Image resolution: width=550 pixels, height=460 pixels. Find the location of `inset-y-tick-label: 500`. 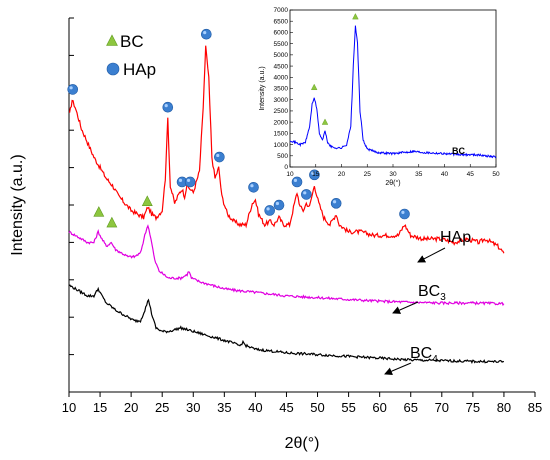

inset-y-tick-label: 500 is located at coordinates (282, 156).